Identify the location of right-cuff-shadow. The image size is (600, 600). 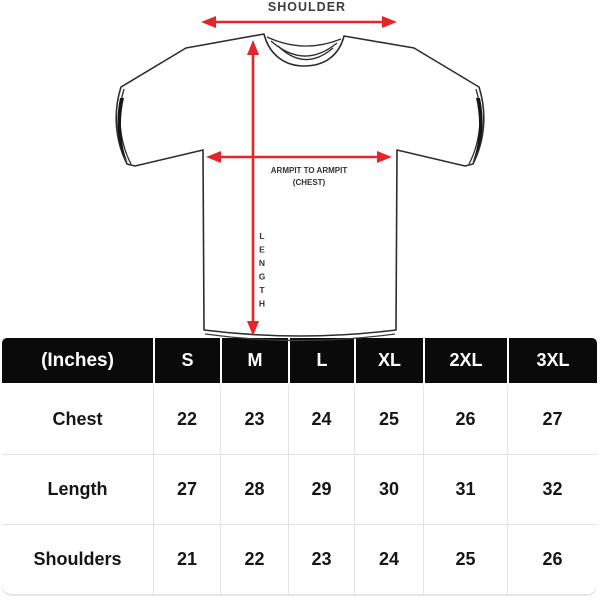
(477, 130).